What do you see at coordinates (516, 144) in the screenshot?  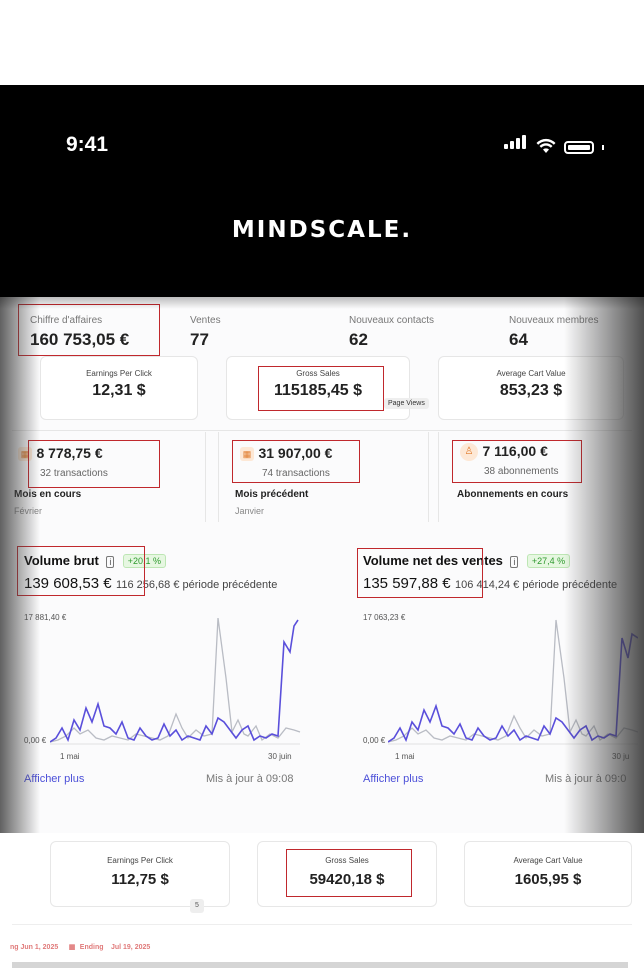 I see `signal-icon` at bounding box center [516, 144].